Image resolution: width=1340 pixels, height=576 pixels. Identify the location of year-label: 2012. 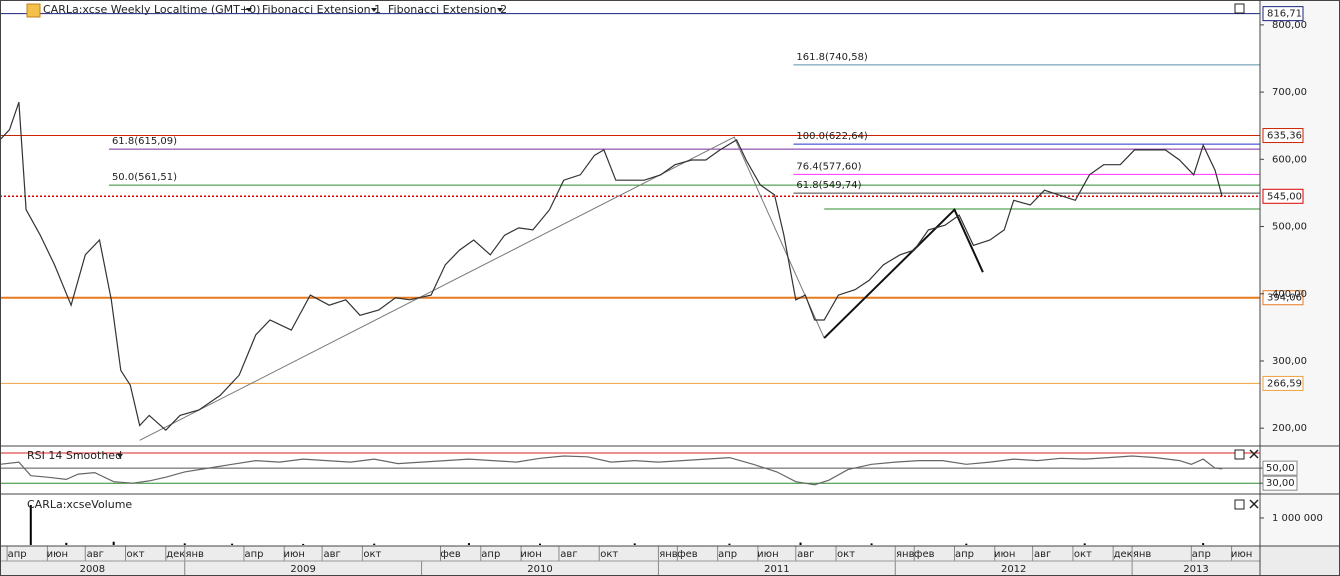
(1013, 569).